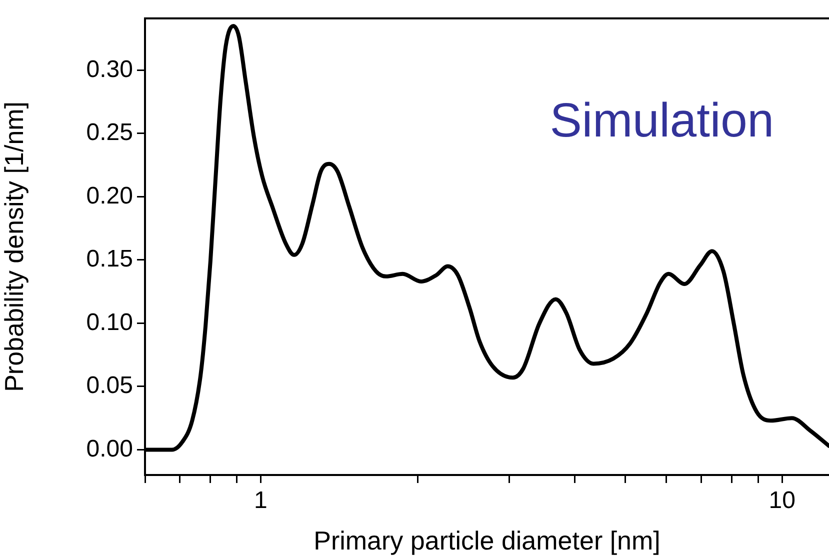 Image resolution: width=829 pixels, height=558 pixels. What do you see at coordinates (261, 500) in the screenshot?
I see `x-tick-label: 1` at bounding box center [261, 500].